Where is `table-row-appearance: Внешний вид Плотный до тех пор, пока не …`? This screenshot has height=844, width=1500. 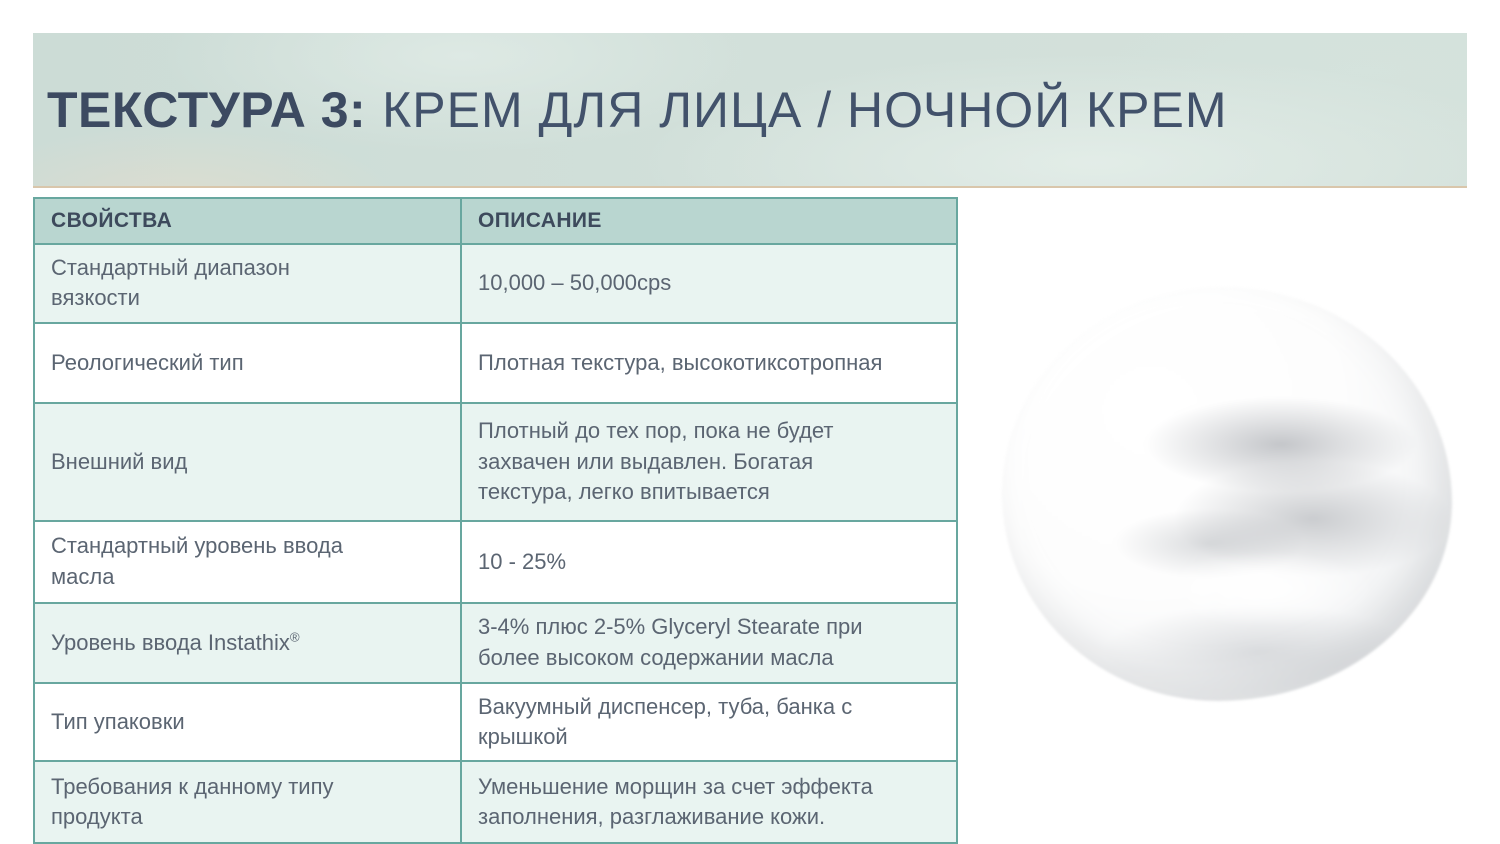 table-row-appearance: Внешний вид Плотный до тех пор, пока не … is located at coordinates (495, 461).